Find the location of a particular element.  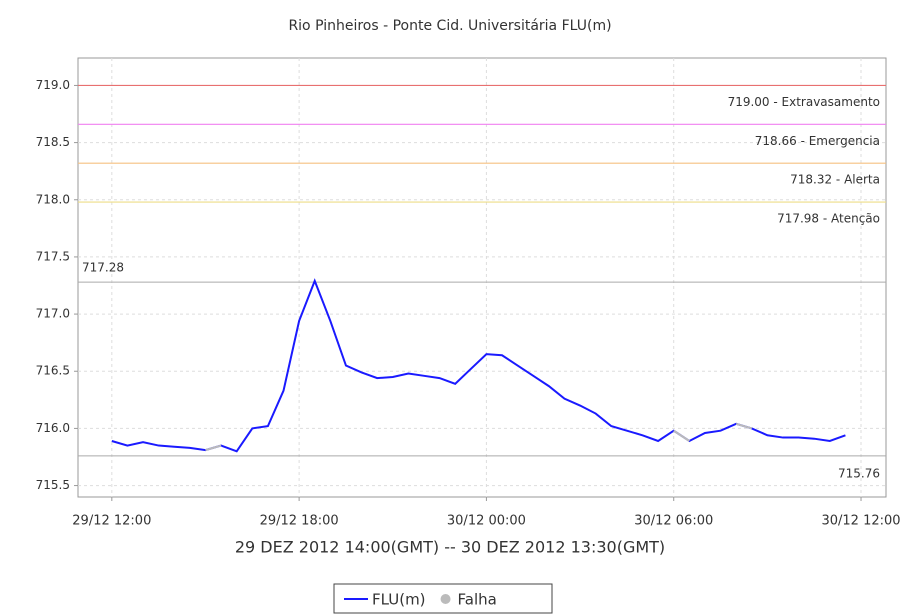

threshold-label: 719.00 - Extravasamento is located at coordinates (804, 102).